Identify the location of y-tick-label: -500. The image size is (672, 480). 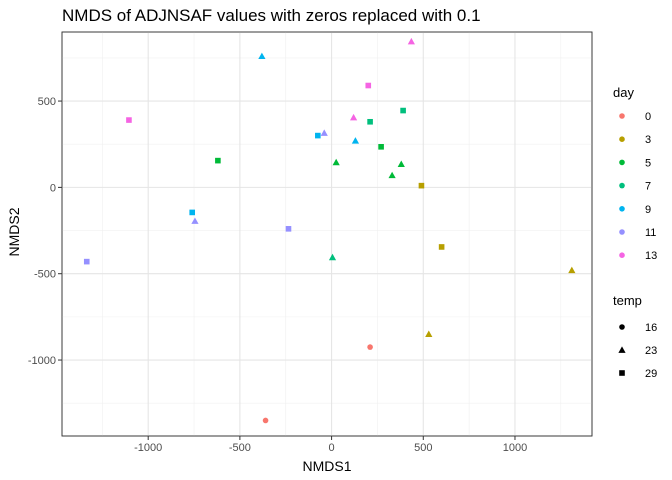
(45, 275).